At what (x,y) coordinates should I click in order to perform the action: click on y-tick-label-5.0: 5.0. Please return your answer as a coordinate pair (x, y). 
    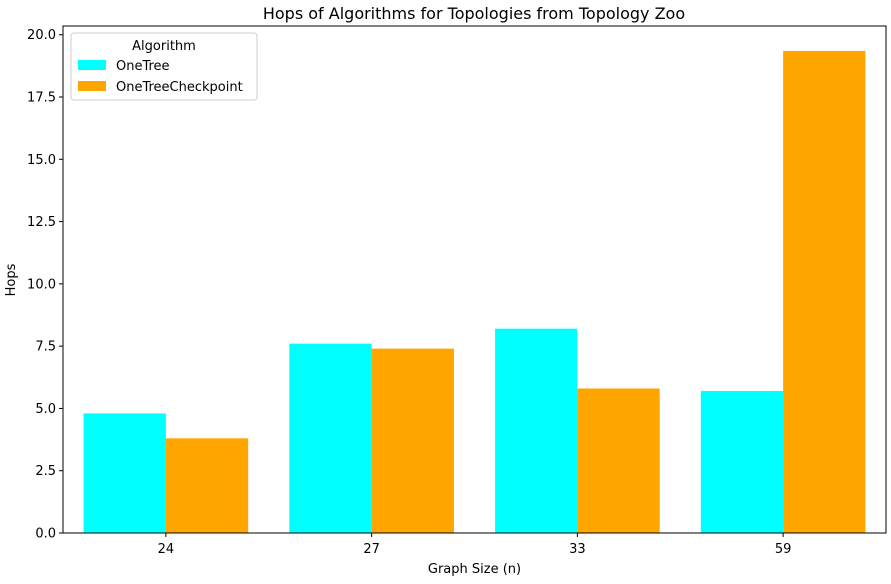
    Looking at the image, I should click on (45, 409).